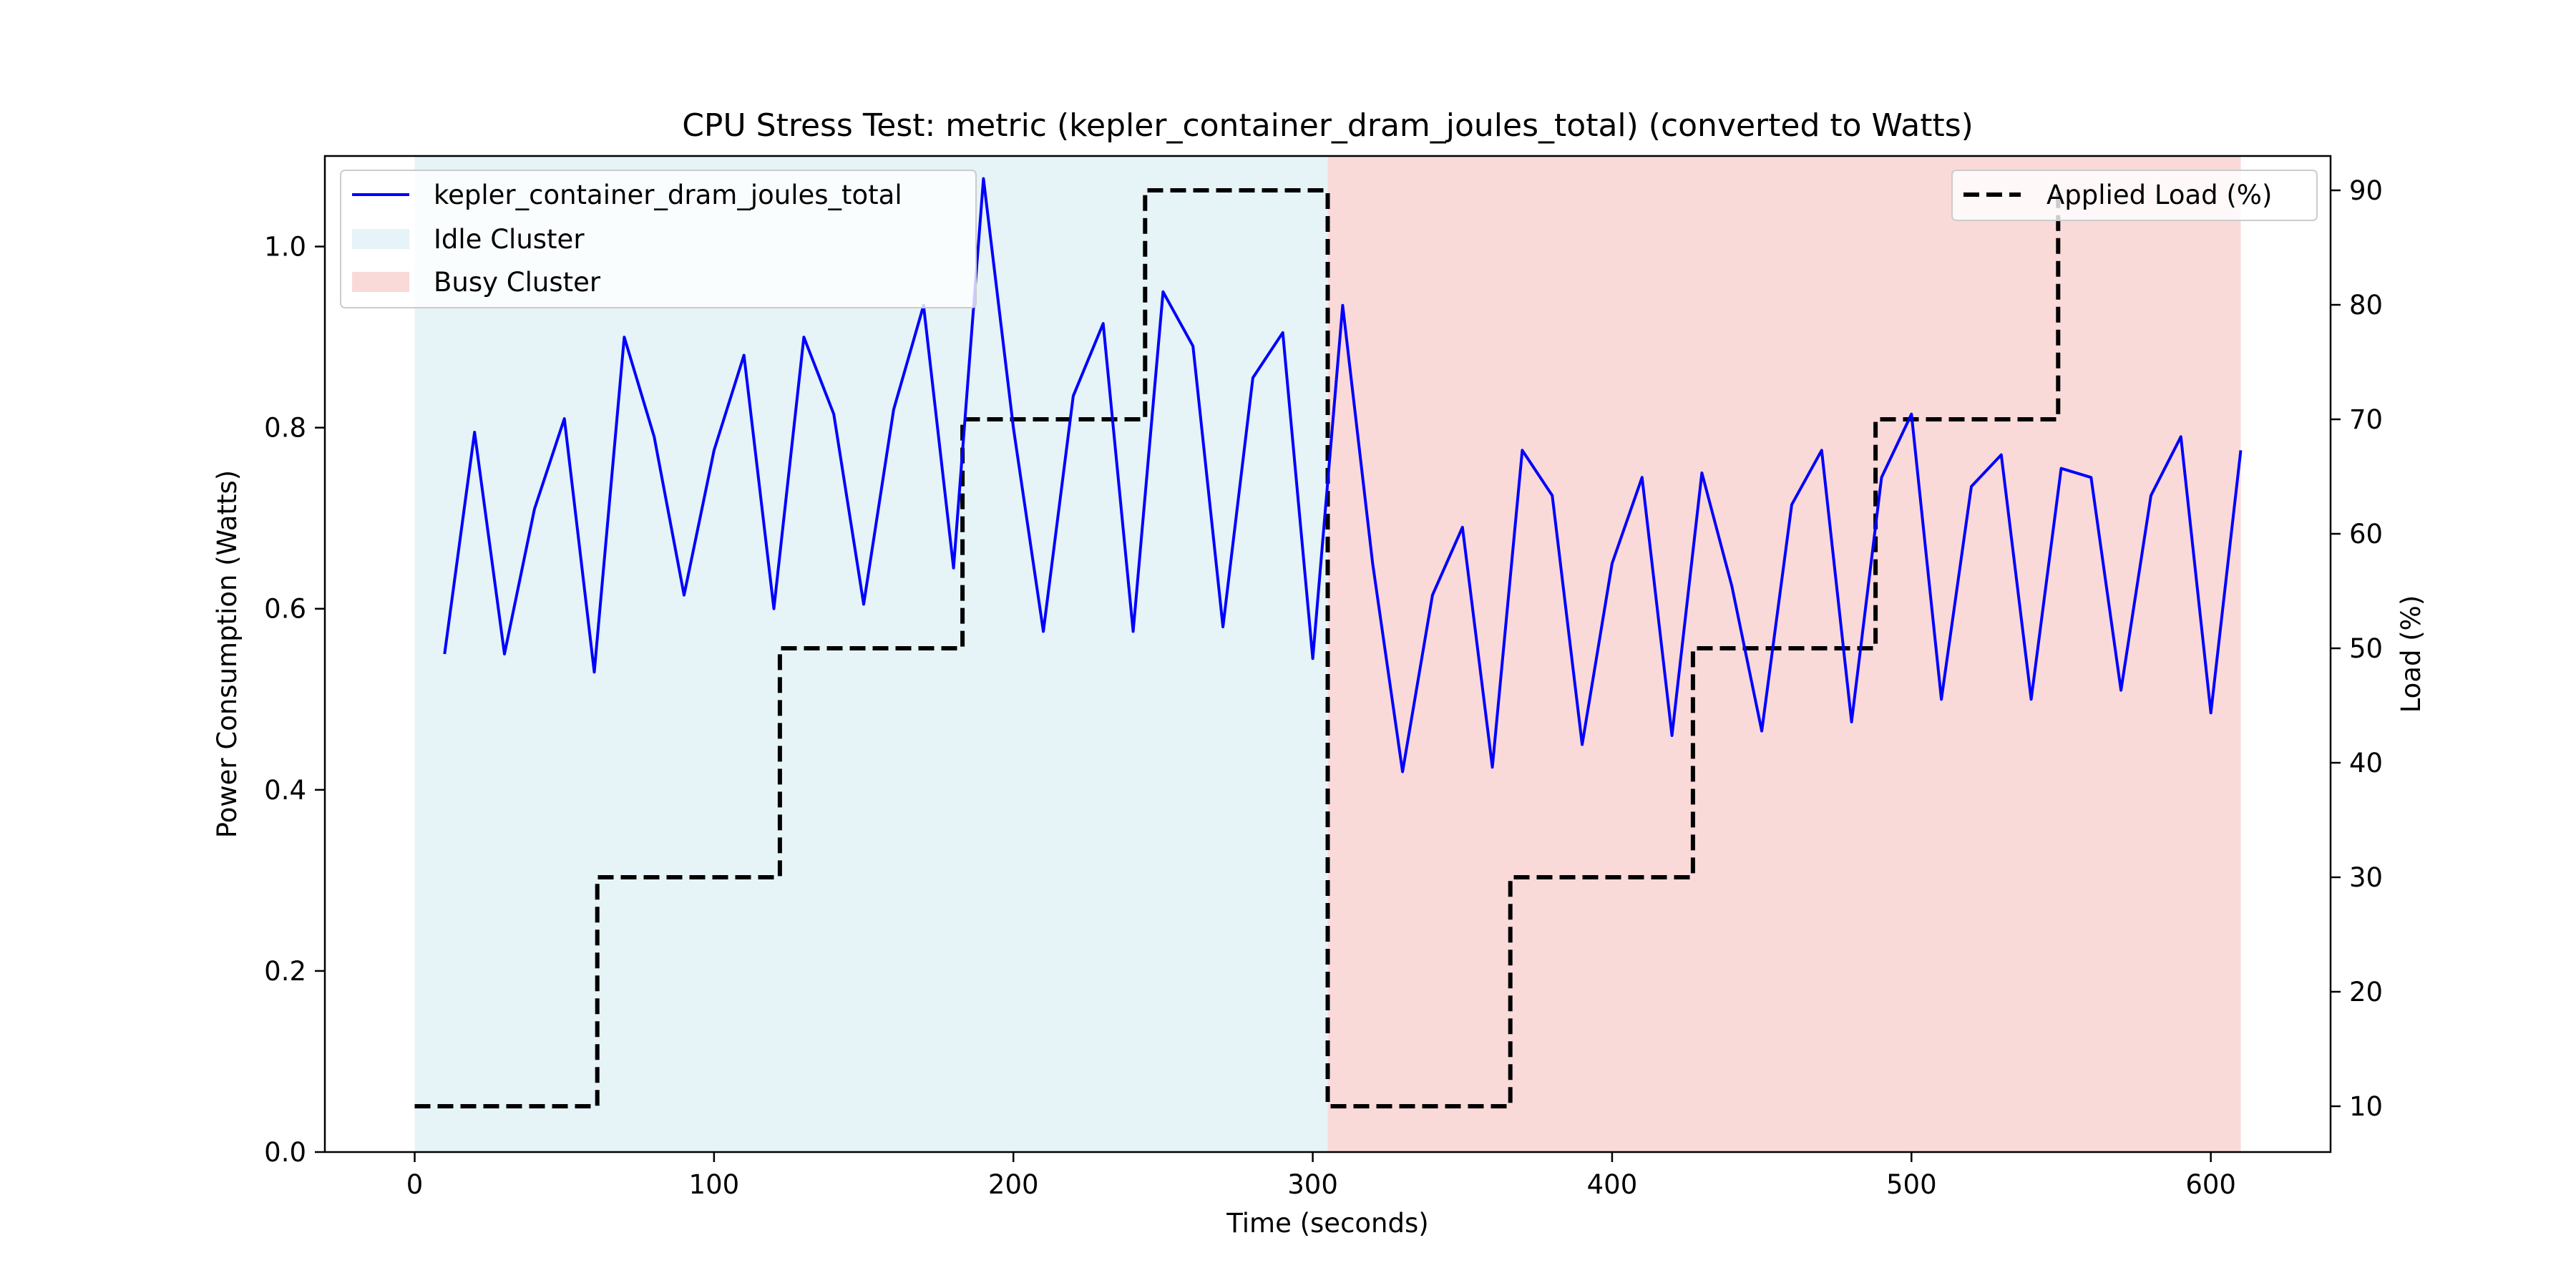 The height and width of the screenshot is (1288, 2576). Describe the element at coordinates (285, 971) in the screenshot. I see `y-tick-label: 0.2` at that location.